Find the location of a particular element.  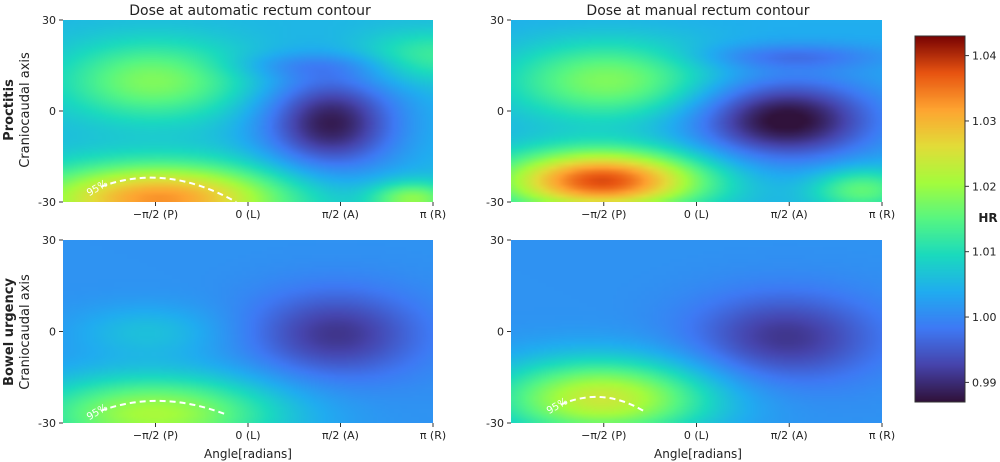

colorbar-tick-label: 1.01 is located at coordinates (984, 252).